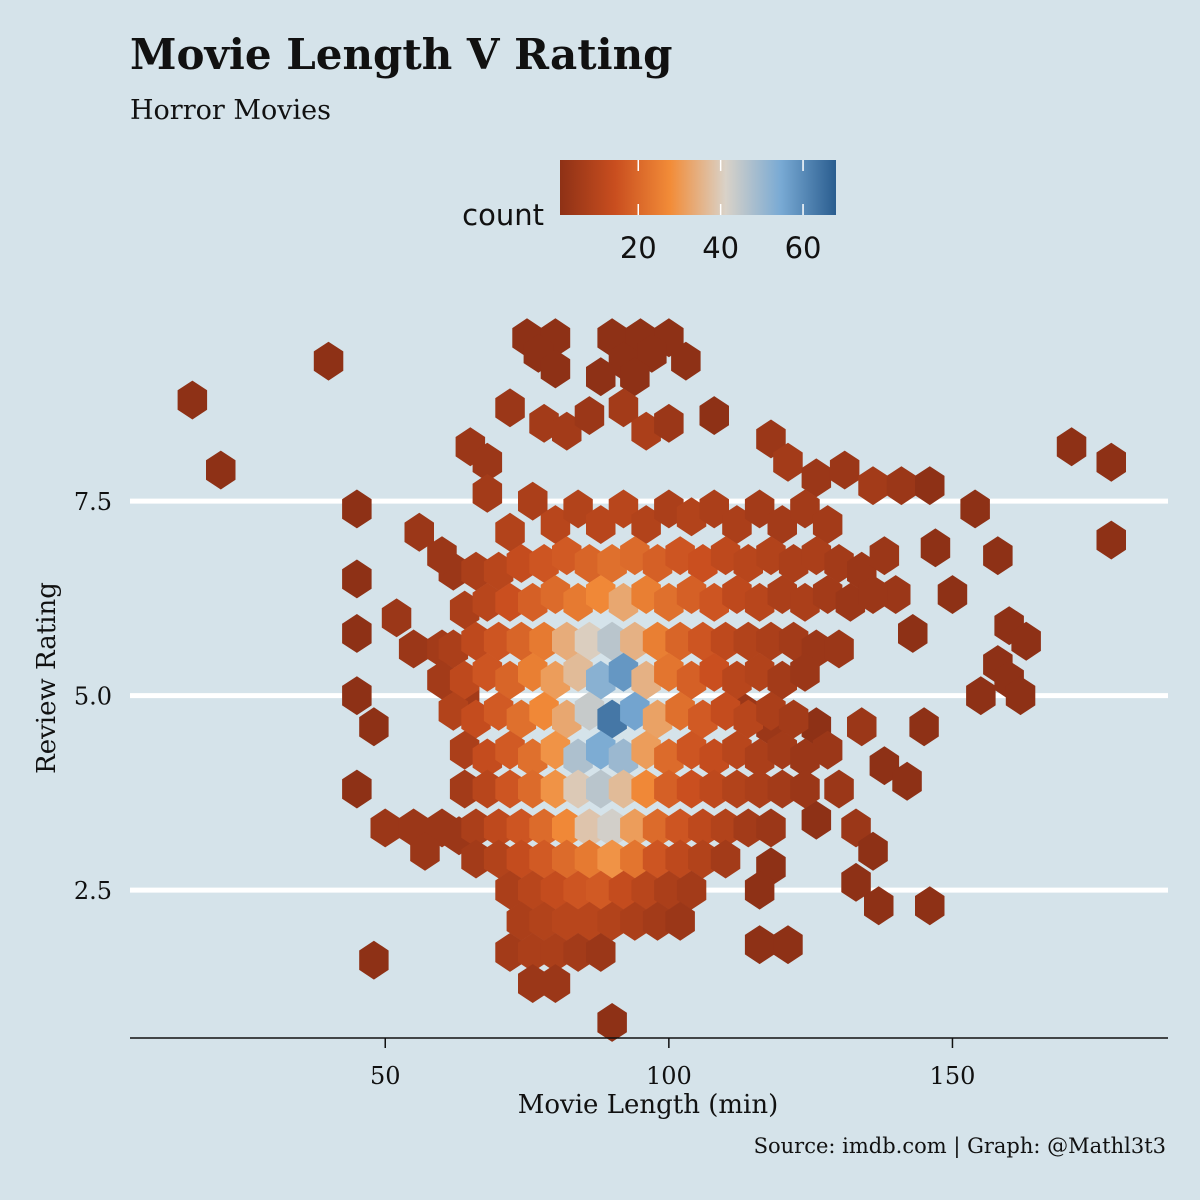 The image size is (1200, 1200). I want to click on y-axis-title: Review Rating, so click(47, 678).